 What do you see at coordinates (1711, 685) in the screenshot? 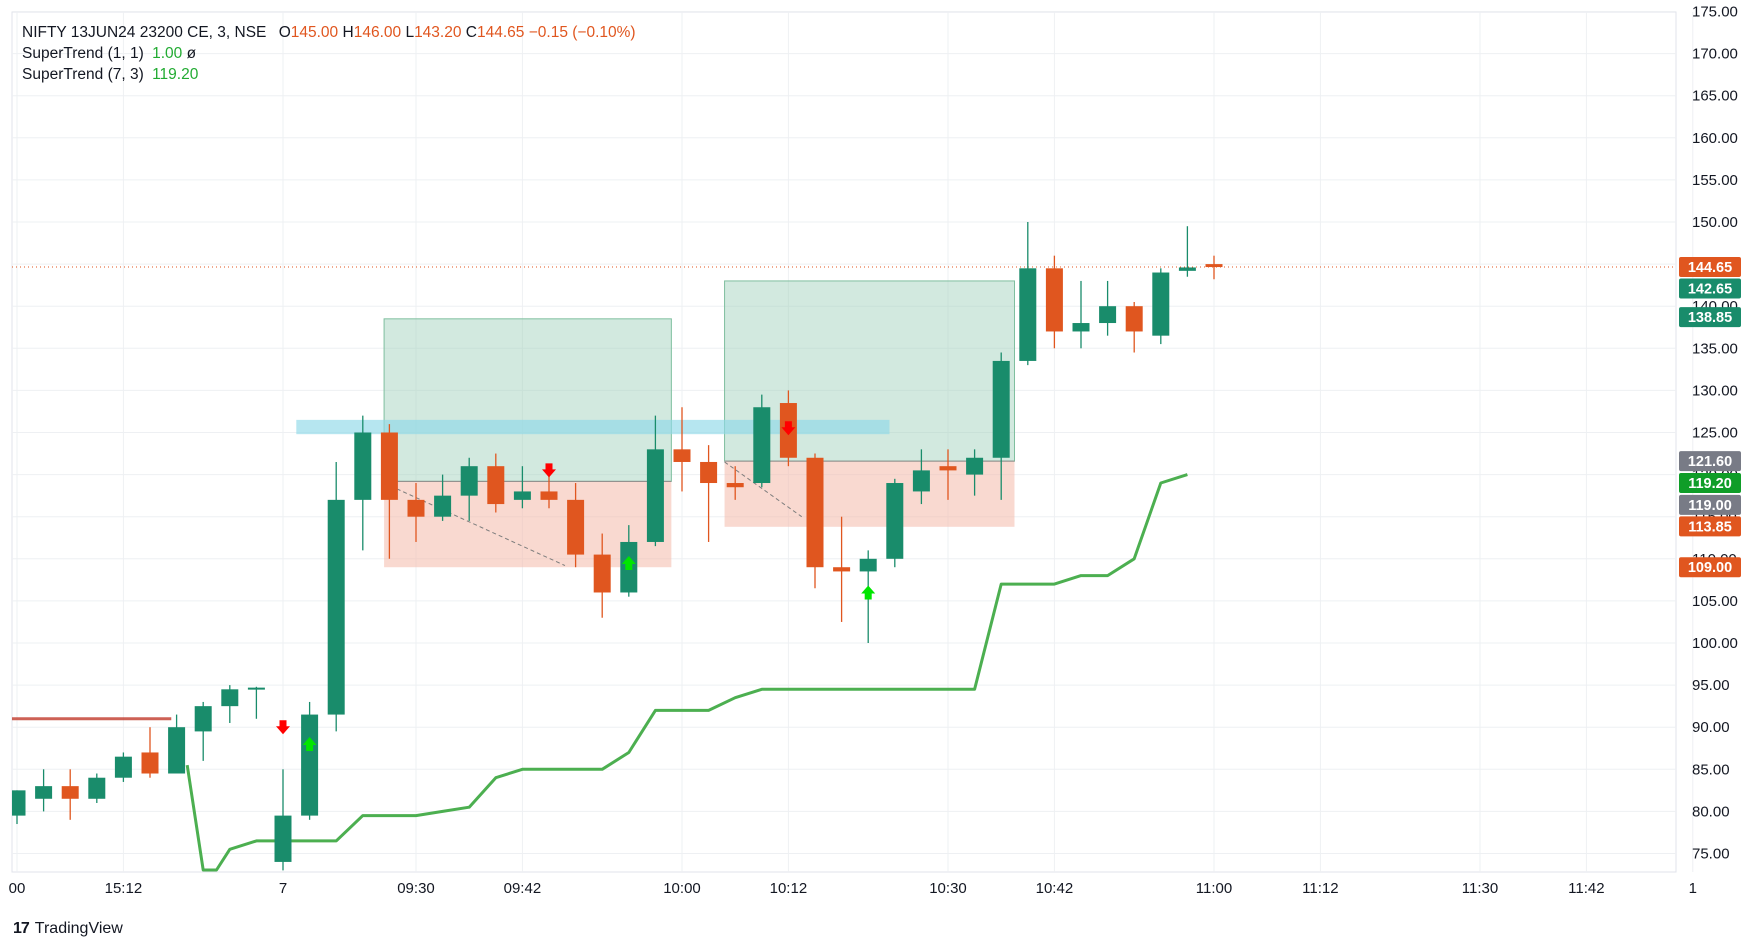
I see `y-tick-label: 95.00` at bounding box center [1711, 685].